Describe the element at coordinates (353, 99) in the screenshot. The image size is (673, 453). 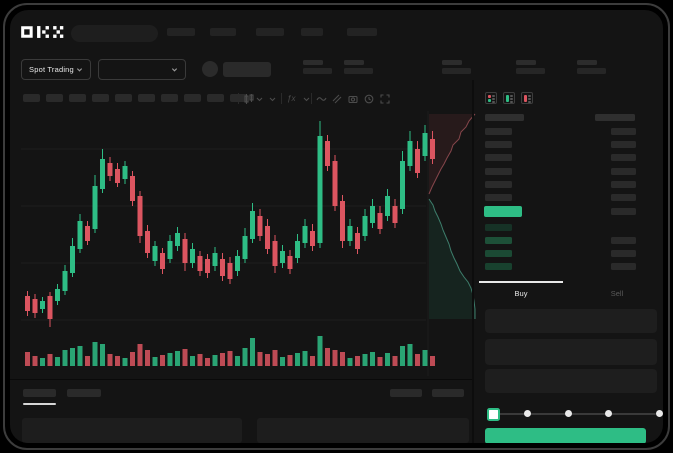
I see `screenshot-camera-icon` at that location.